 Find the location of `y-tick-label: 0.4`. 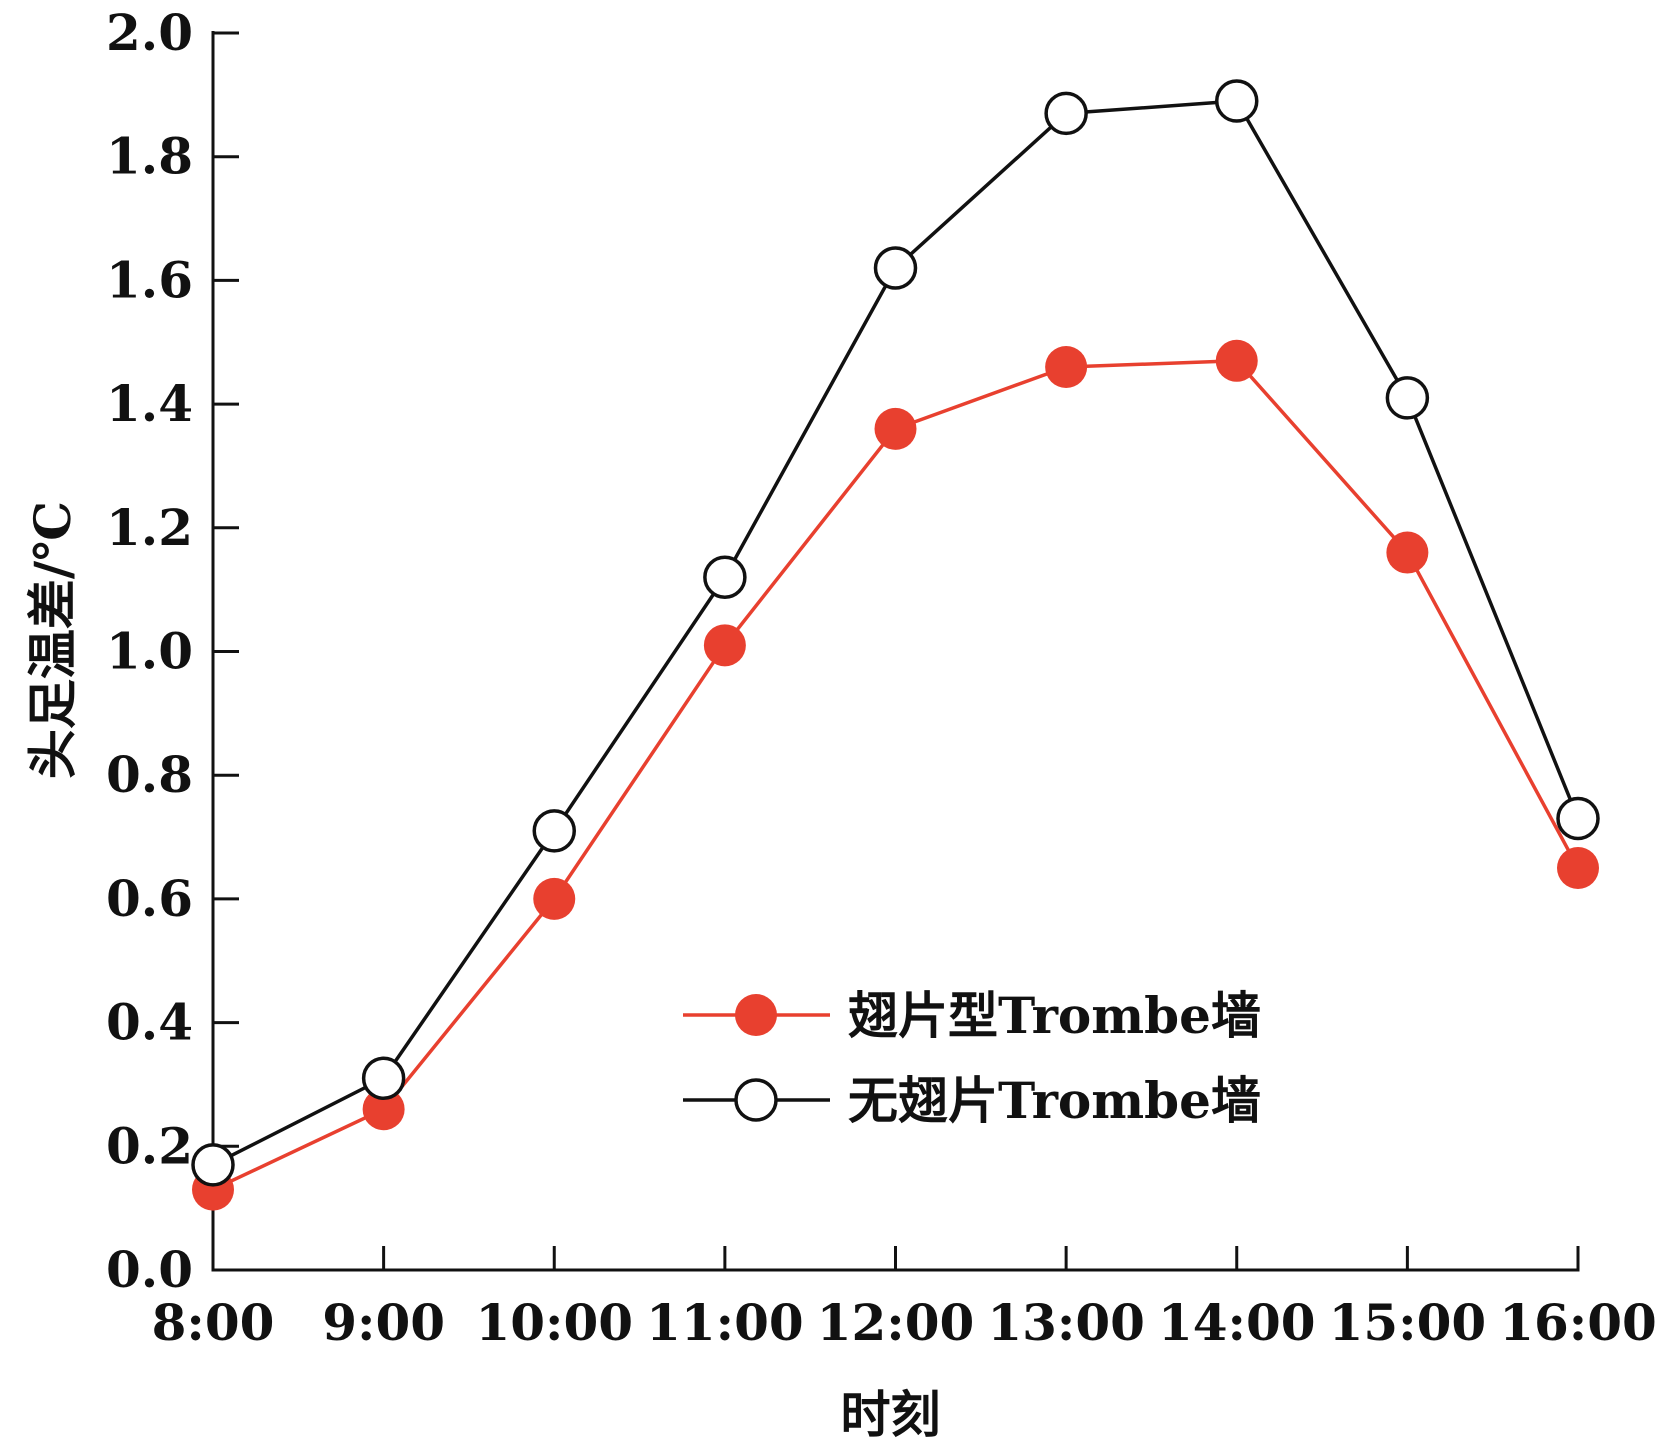

y-tick-label: 0.4 is located at coordinates (149, 1022).